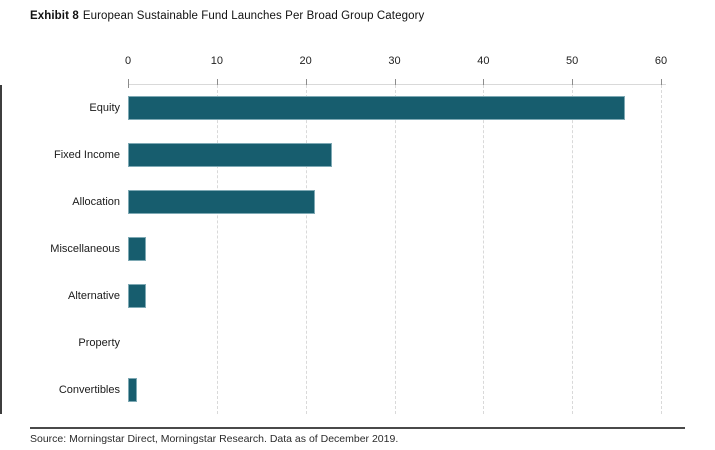 Image resolution: width=715 pixels, height=450 pixels. What do you see at coordinates (357, 428) in the screenshot?
I see `footer-divider` at bounding box center [357, 428].